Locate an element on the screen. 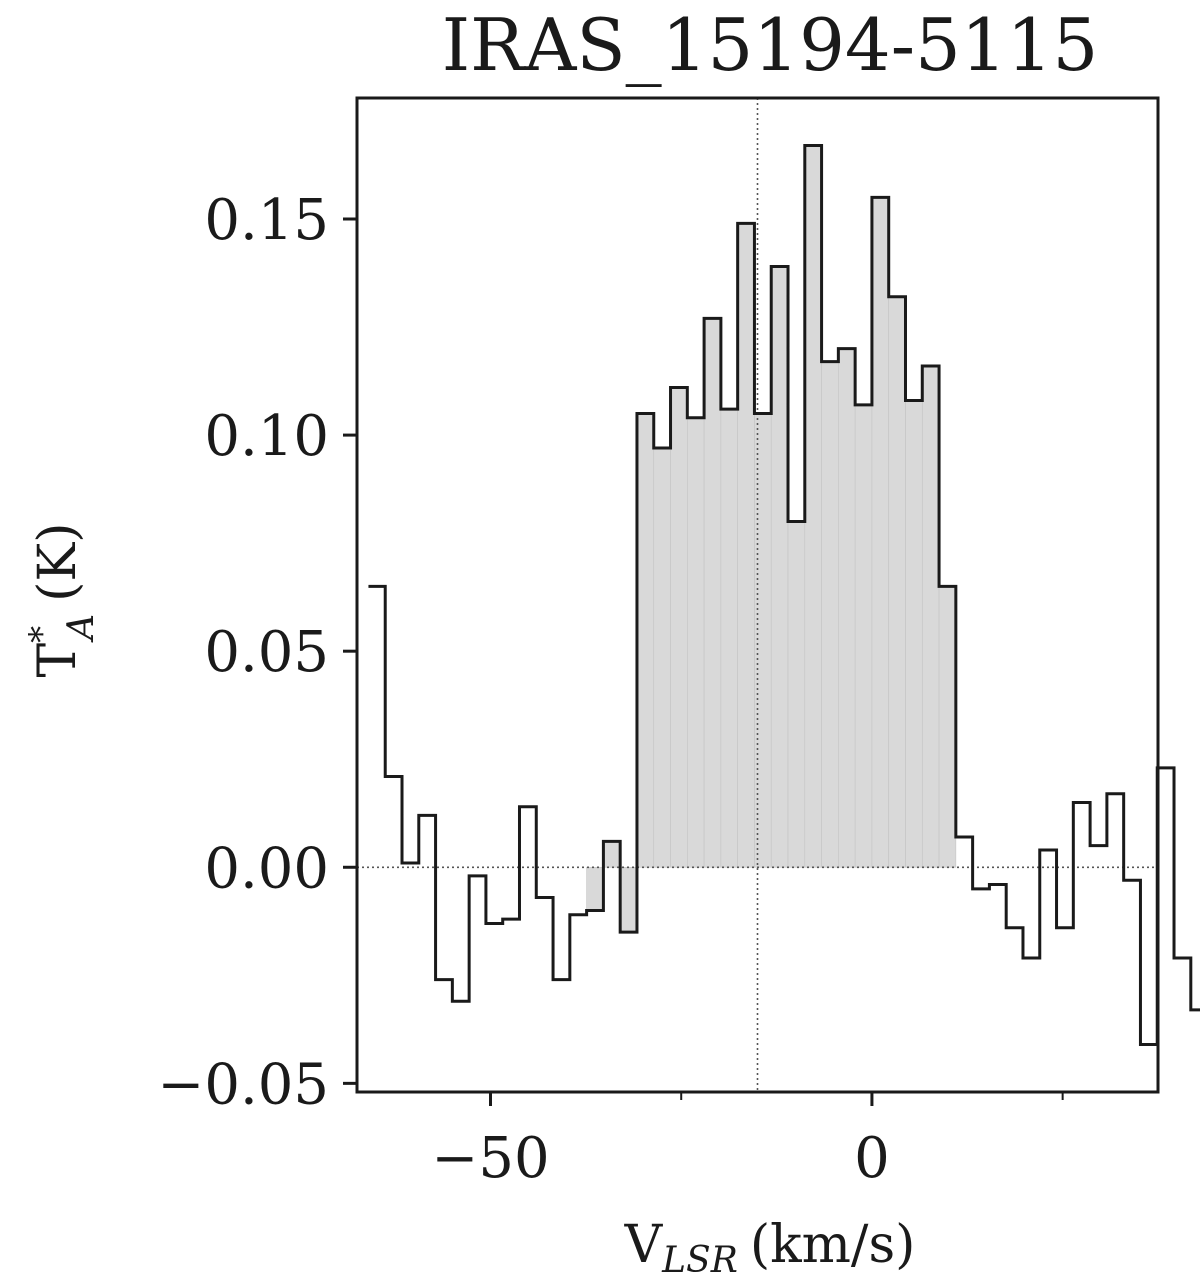  y-tick-label: 0.15 is located at coordinates (266, 220).